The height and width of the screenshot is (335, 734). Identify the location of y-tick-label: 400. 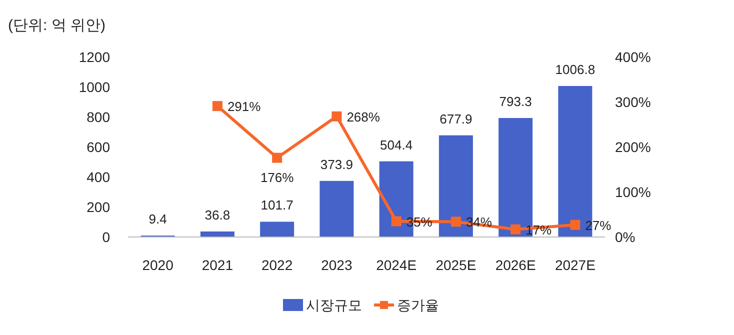
(98, 177).